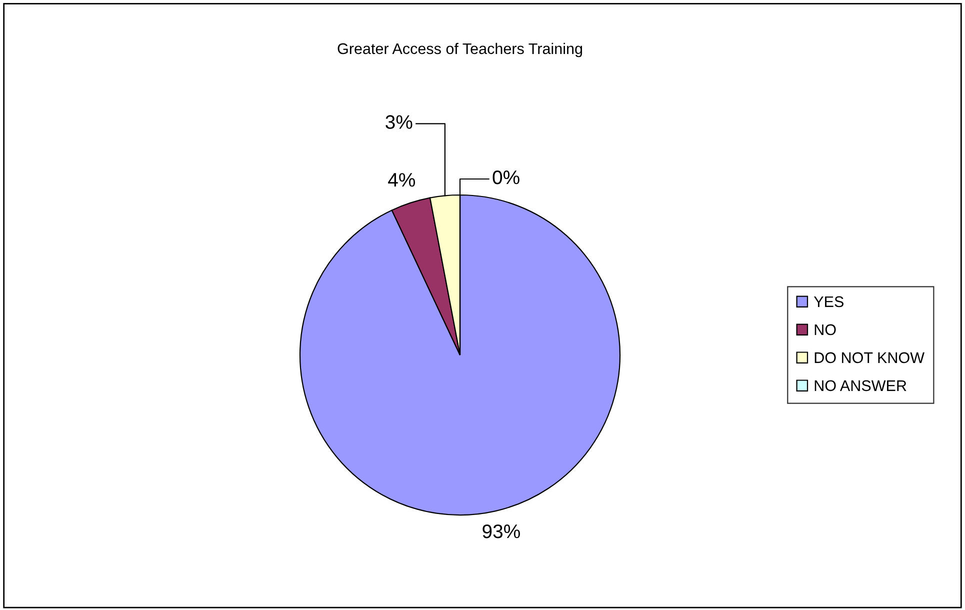 The width and height of the screenshot is (965, 610). Describe the element at coordinates (399, 122) in the screenshot. I see `data-label: 3%` at that location.